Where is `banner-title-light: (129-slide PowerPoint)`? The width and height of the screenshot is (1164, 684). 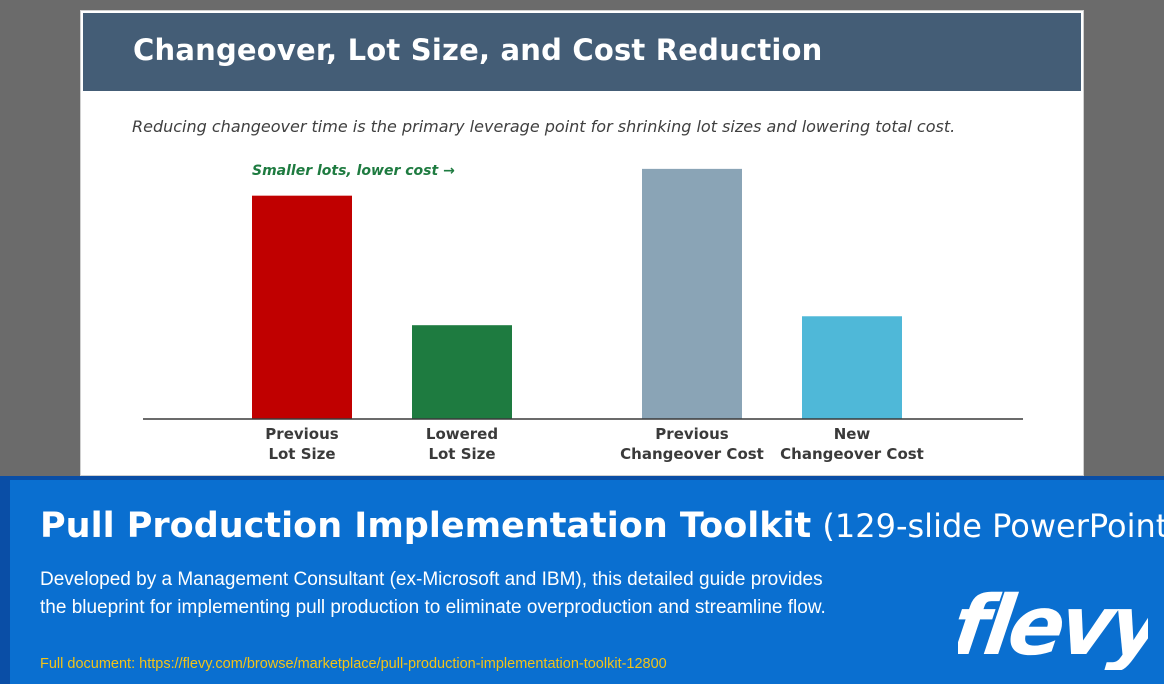
banner-title-light: (129-slide PowerPoint) is located at coordinates (993, 526).